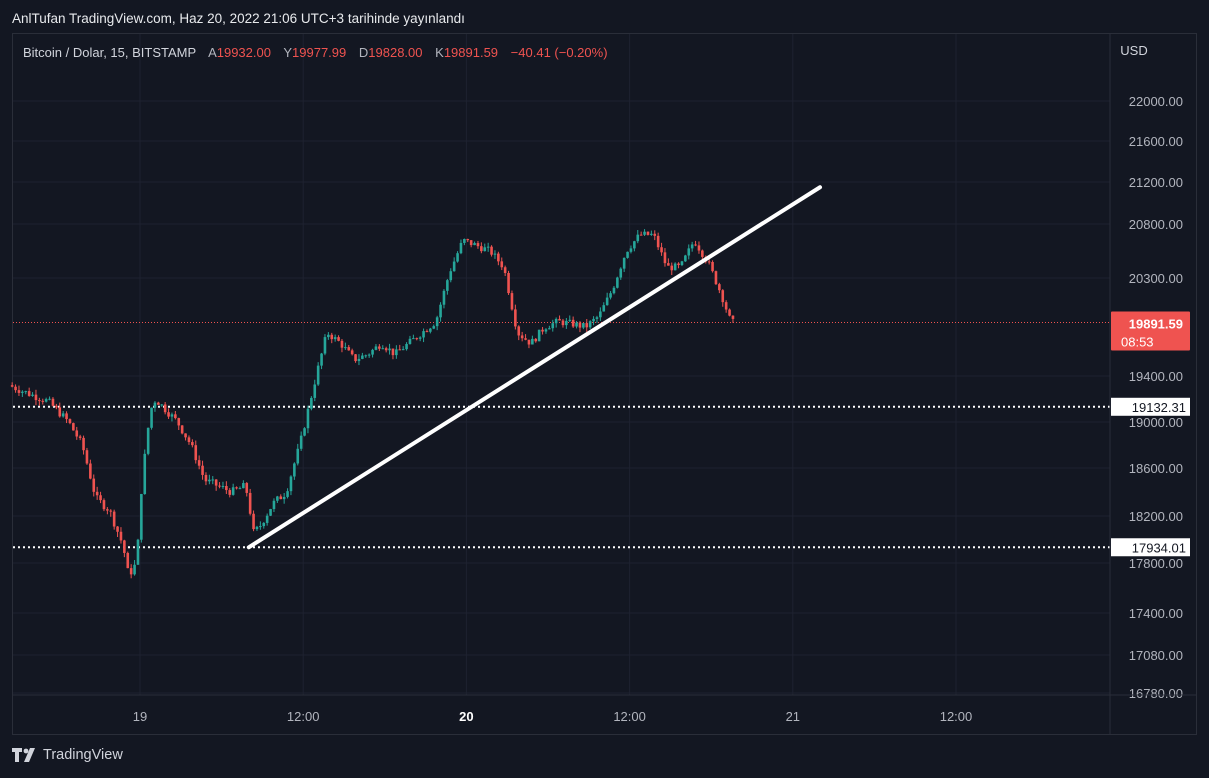  Describe the element at coordinates (1156, 422) in the screenshot. I see `y-tick-label: 19000.00` at that location.